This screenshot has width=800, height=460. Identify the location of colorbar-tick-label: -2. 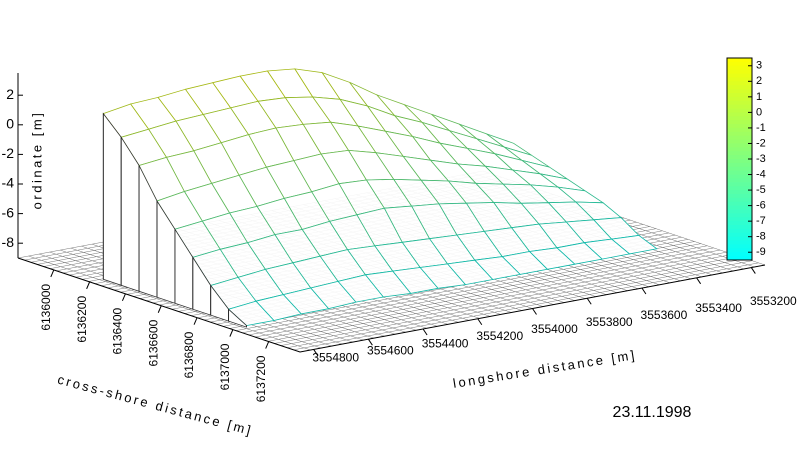
(761, 143).